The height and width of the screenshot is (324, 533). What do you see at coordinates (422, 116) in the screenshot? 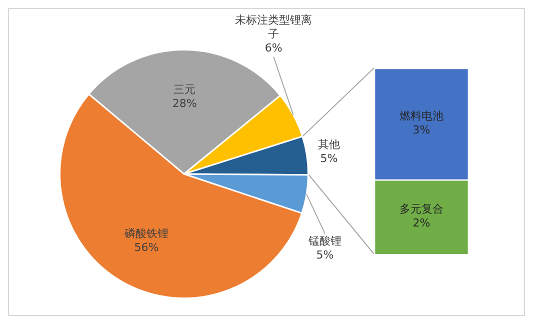
I see `series-label: 燃料电池` at bounding box center [422, 116].